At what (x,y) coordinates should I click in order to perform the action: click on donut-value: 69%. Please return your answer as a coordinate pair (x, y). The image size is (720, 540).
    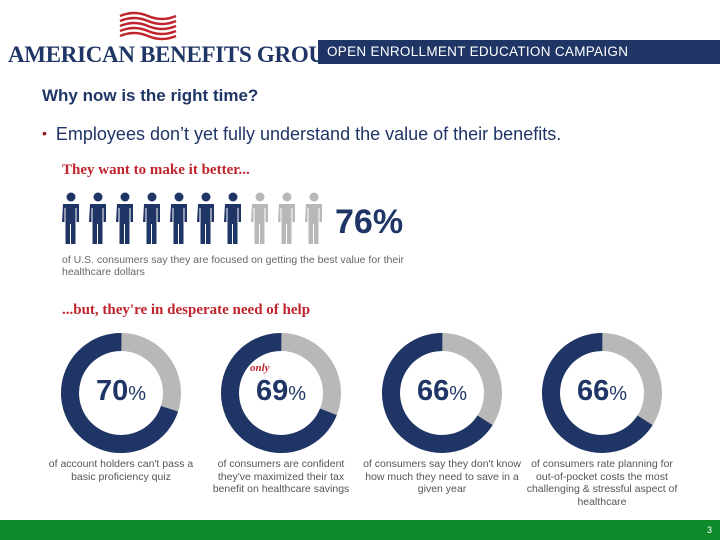
    Looking at the image, I should click on (281, 391).